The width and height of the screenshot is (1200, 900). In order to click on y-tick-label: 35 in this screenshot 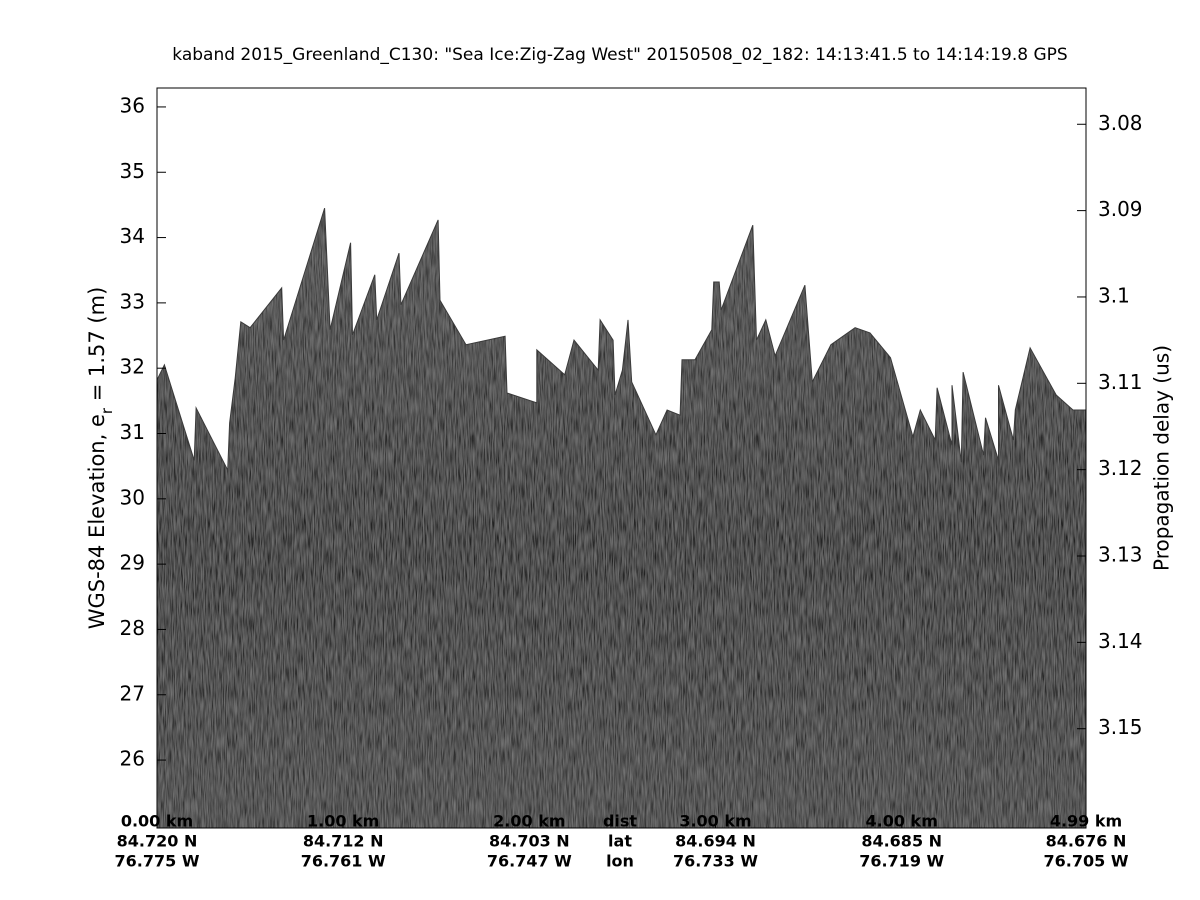, I will do `click(132, 171)`.